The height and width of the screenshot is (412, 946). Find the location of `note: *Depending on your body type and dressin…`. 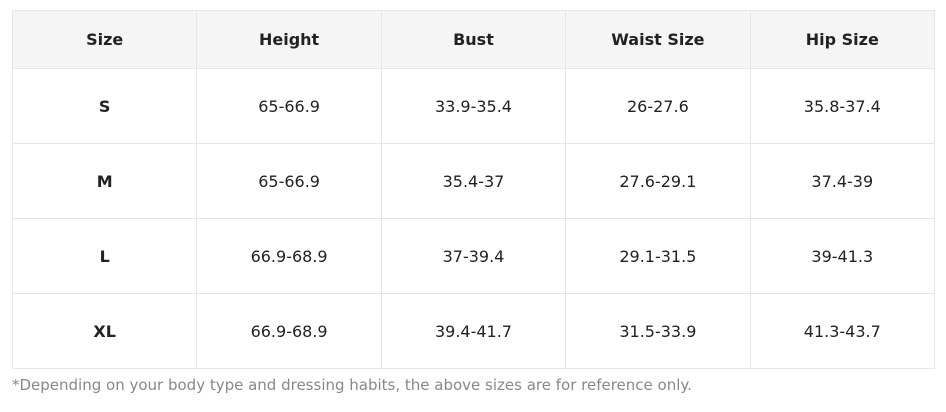

note: *Depending on your body type and dressin… is located at coordinates (352, 385).